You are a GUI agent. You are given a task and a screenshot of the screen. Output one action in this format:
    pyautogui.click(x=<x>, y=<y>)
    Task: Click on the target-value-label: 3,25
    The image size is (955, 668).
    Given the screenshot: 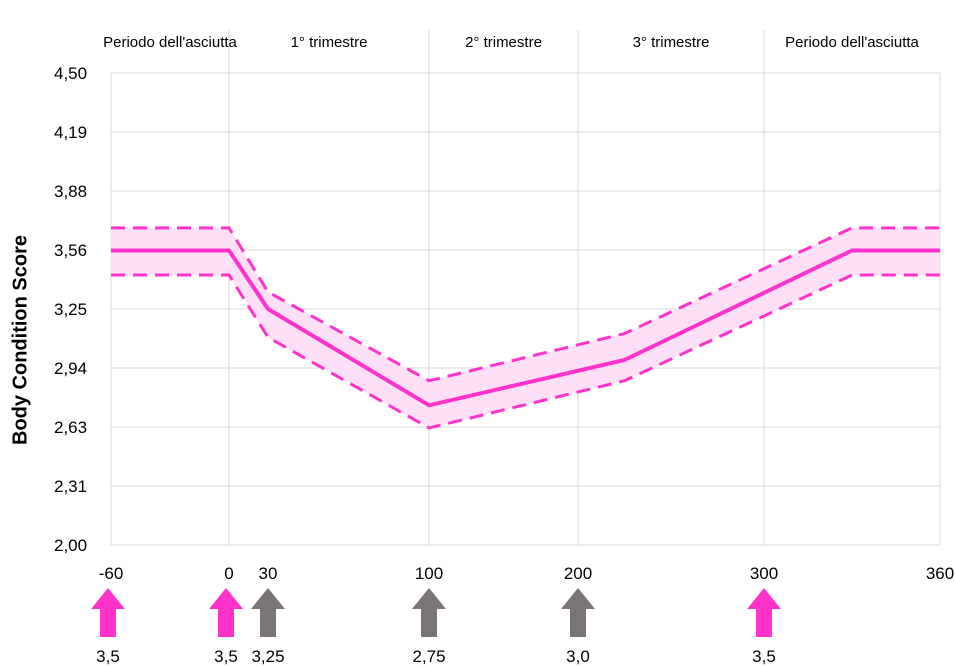 What is the action you would take?
    pyautogui.click(x=267, y=656)
    